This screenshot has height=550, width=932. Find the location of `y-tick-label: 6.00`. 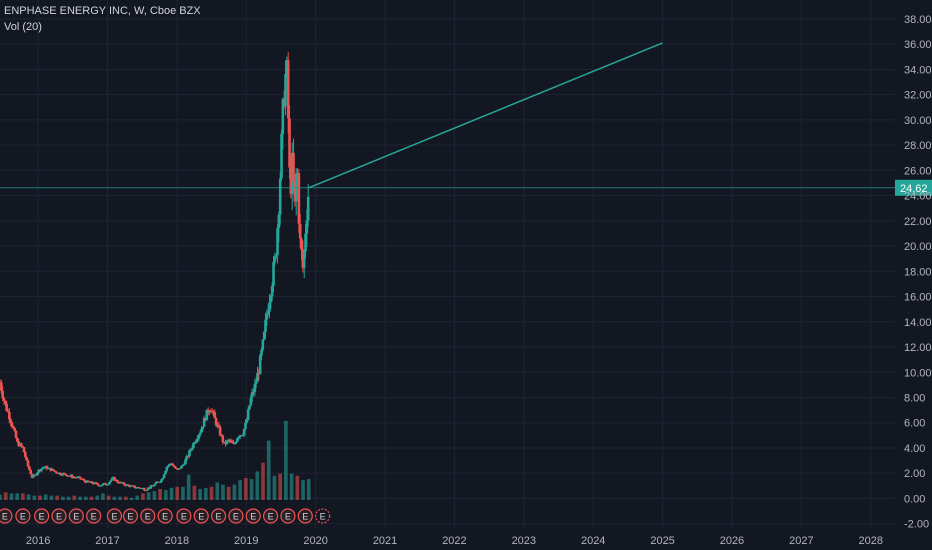

y-tick-label: 6.00 is located at coordinates (914, 424).